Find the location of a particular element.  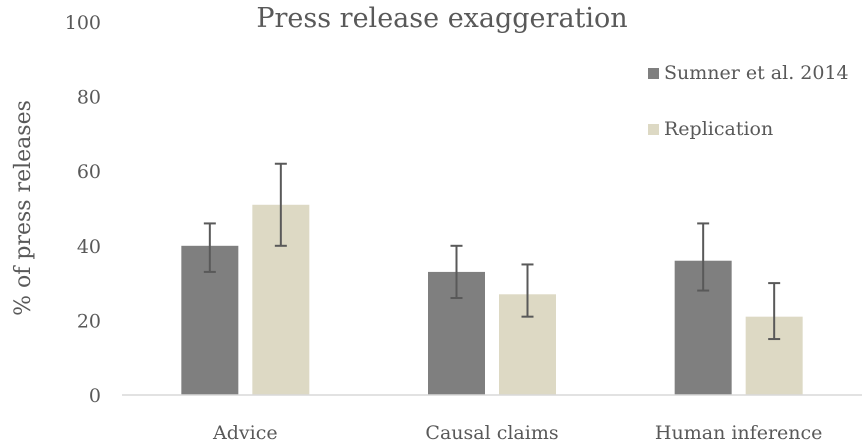

y-tick-label: 100 is located at coordinates (83, 23).